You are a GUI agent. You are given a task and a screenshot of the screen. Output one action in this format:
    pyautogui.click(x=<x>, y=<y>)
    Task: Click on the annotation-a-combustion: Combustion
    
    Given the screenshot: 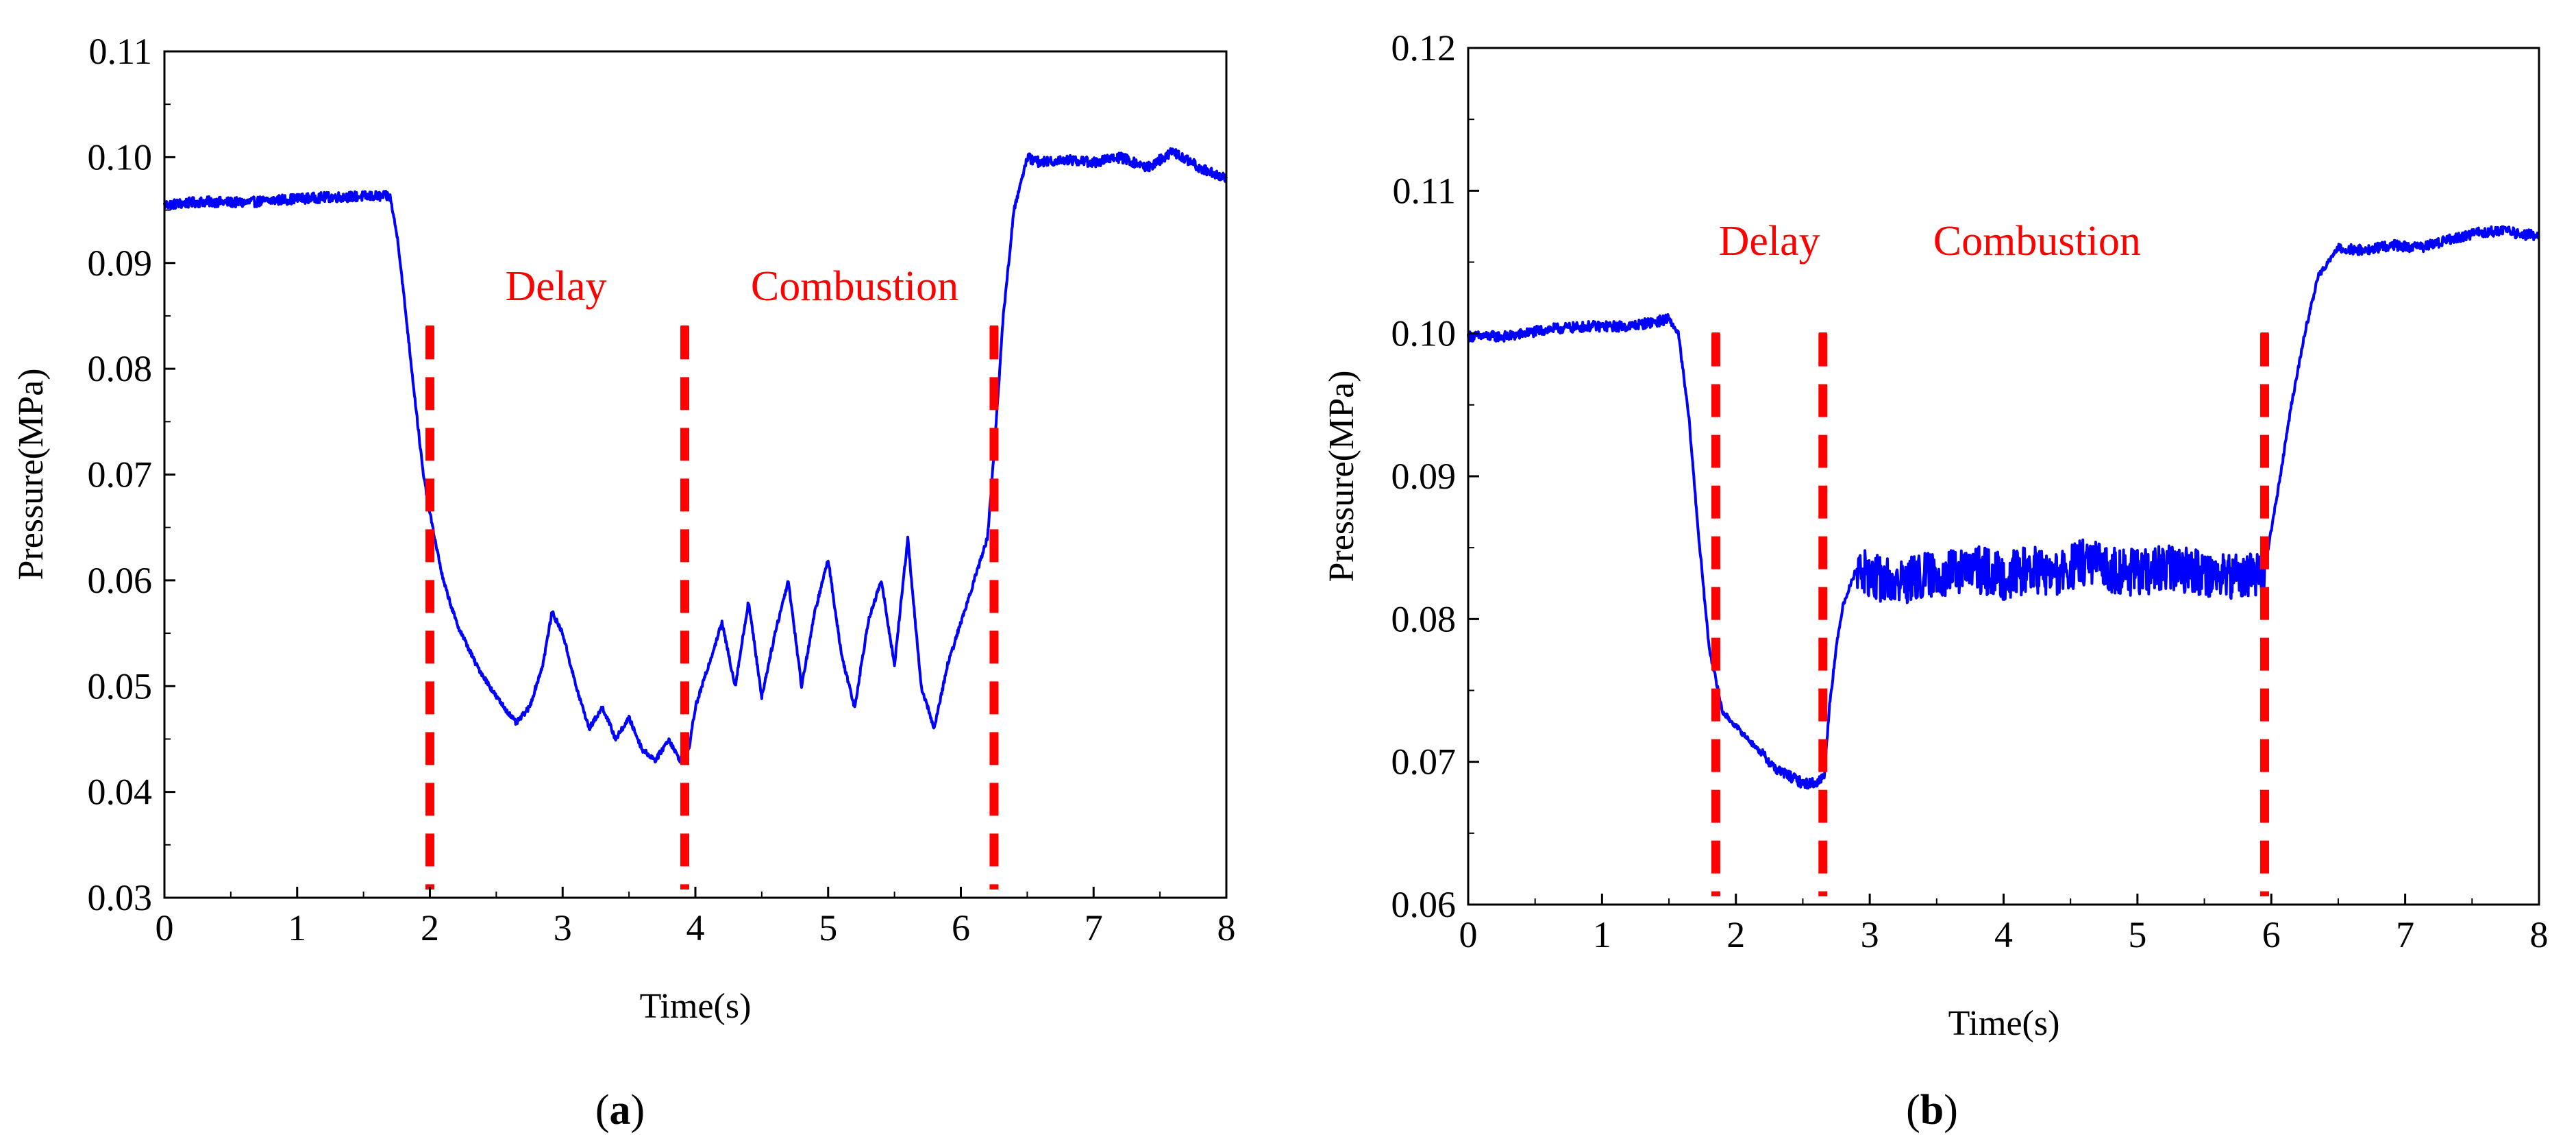 What is the action you would take?
    pyautogui.click(x=854, y=286)
    